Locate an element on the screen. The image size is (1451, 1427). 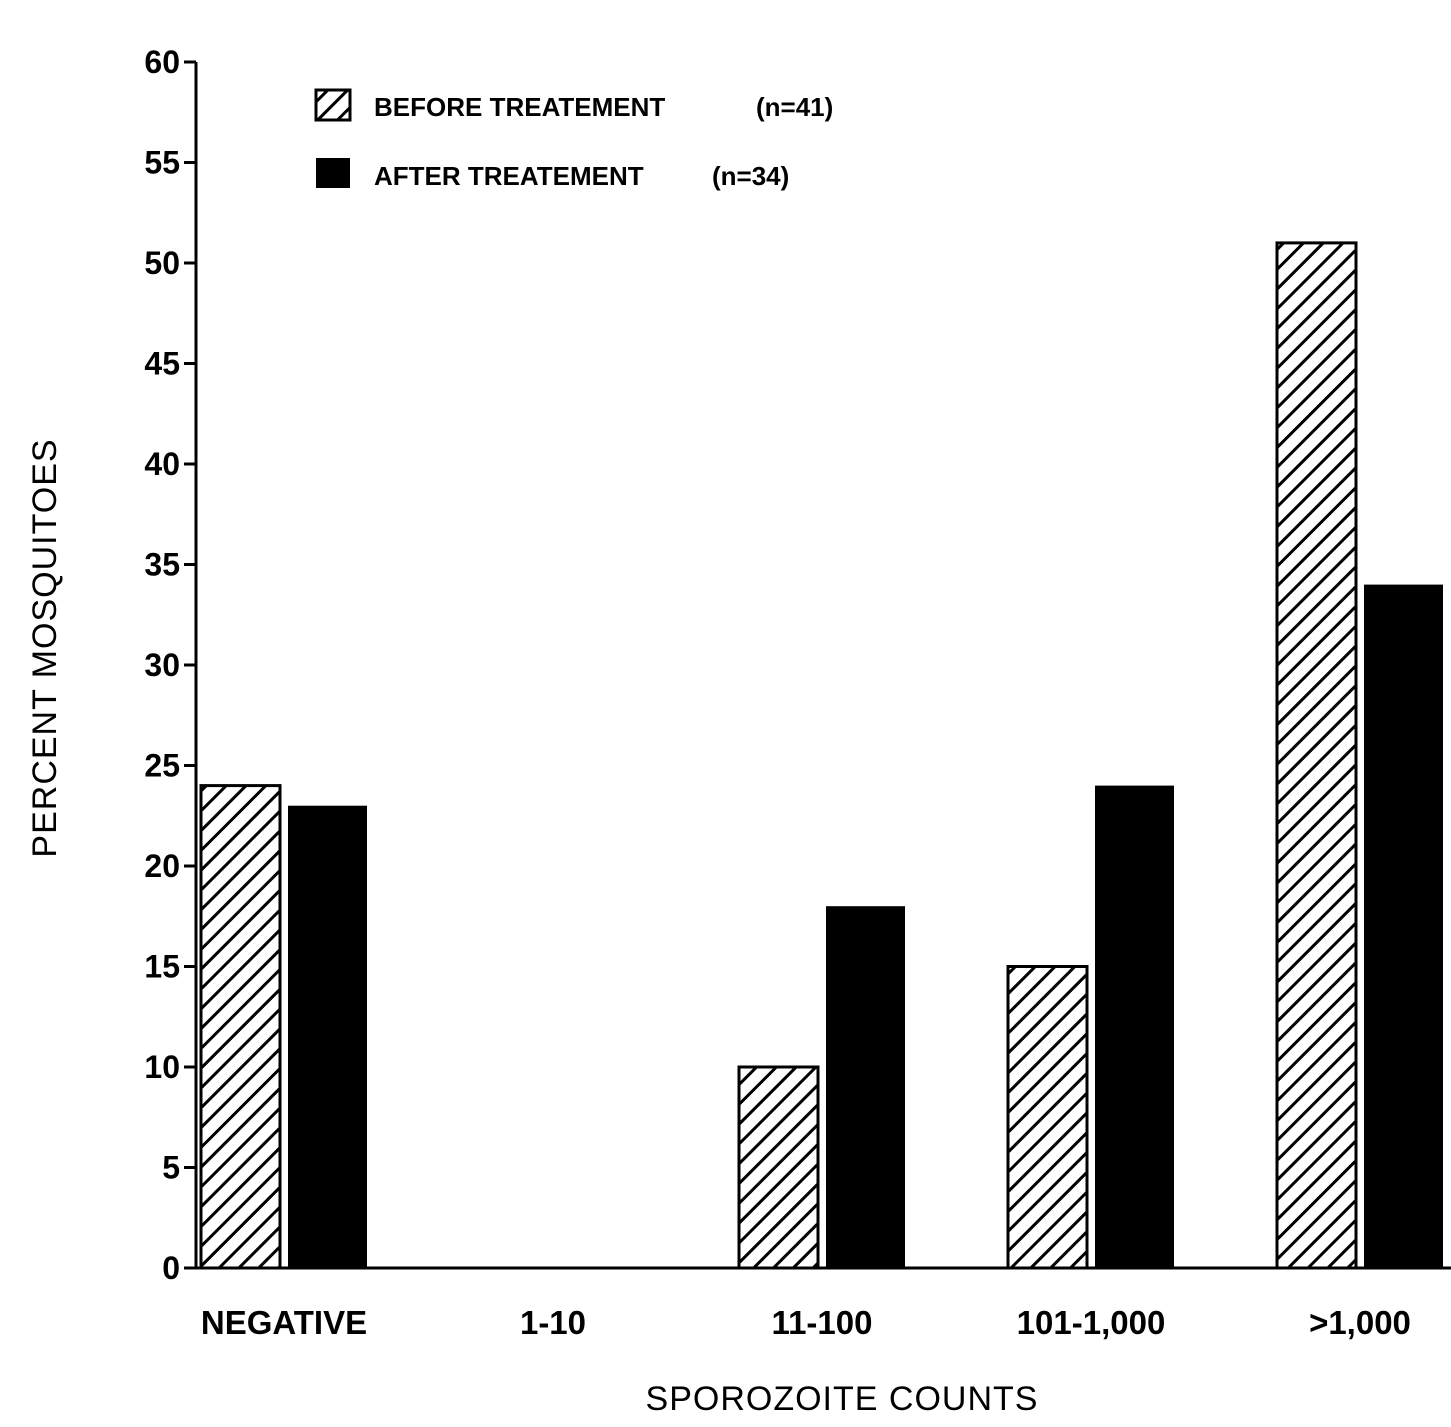
legend-n-before: (n=41) is located at coordinates (794, 107).